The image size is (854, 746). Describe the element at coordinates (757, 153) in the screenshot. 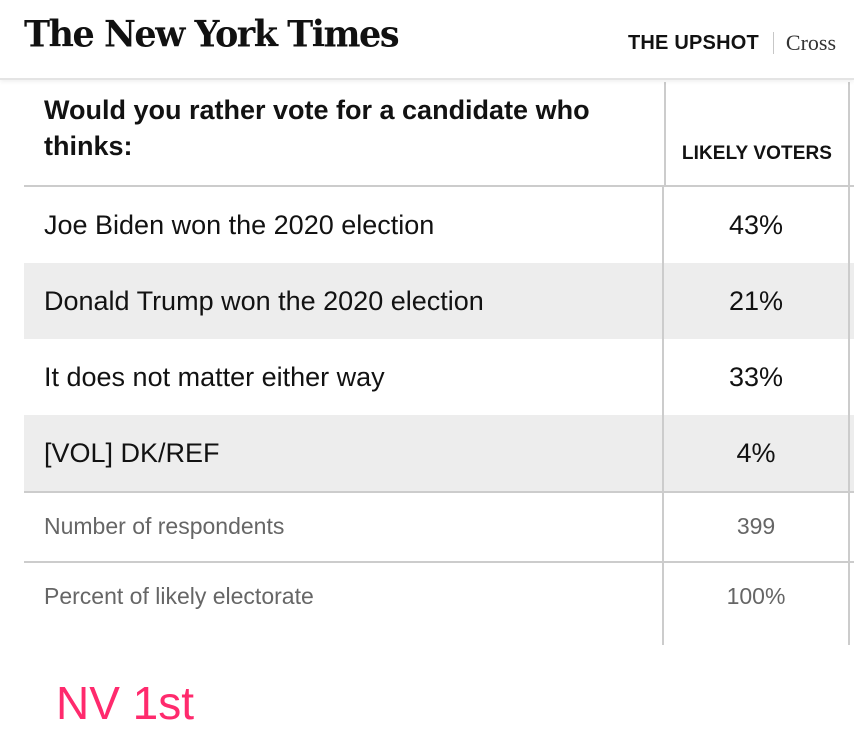

I see `column-header-likely-voters: LIKELY VOTERS` at that location.